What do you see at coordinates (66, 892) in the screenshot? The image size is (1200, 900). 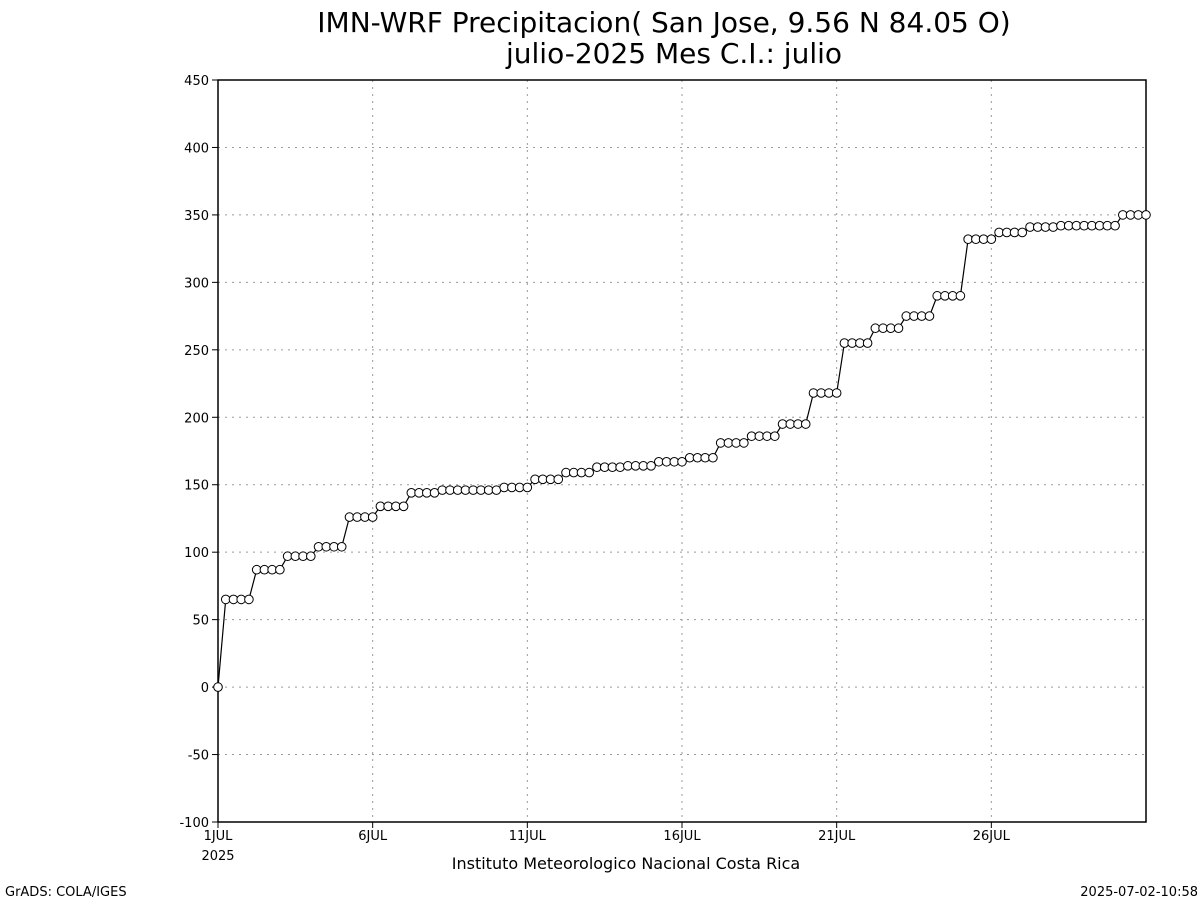 I see `grads-credit: GrADS: COLA/IGES` at bounding box center [66, 892].